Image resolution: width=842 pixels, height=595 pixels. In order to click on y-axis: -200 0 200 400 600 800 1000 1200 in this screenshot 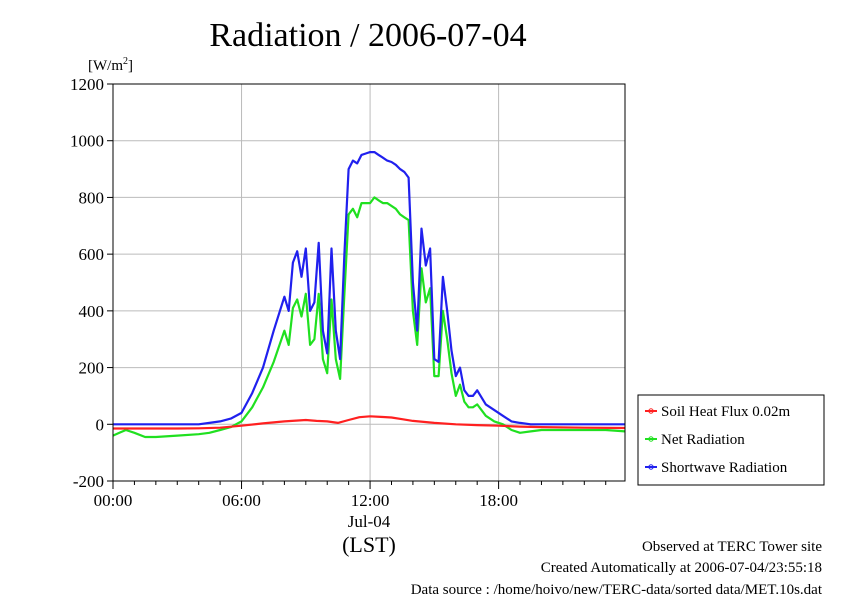, I will do `click(91, 283)`.